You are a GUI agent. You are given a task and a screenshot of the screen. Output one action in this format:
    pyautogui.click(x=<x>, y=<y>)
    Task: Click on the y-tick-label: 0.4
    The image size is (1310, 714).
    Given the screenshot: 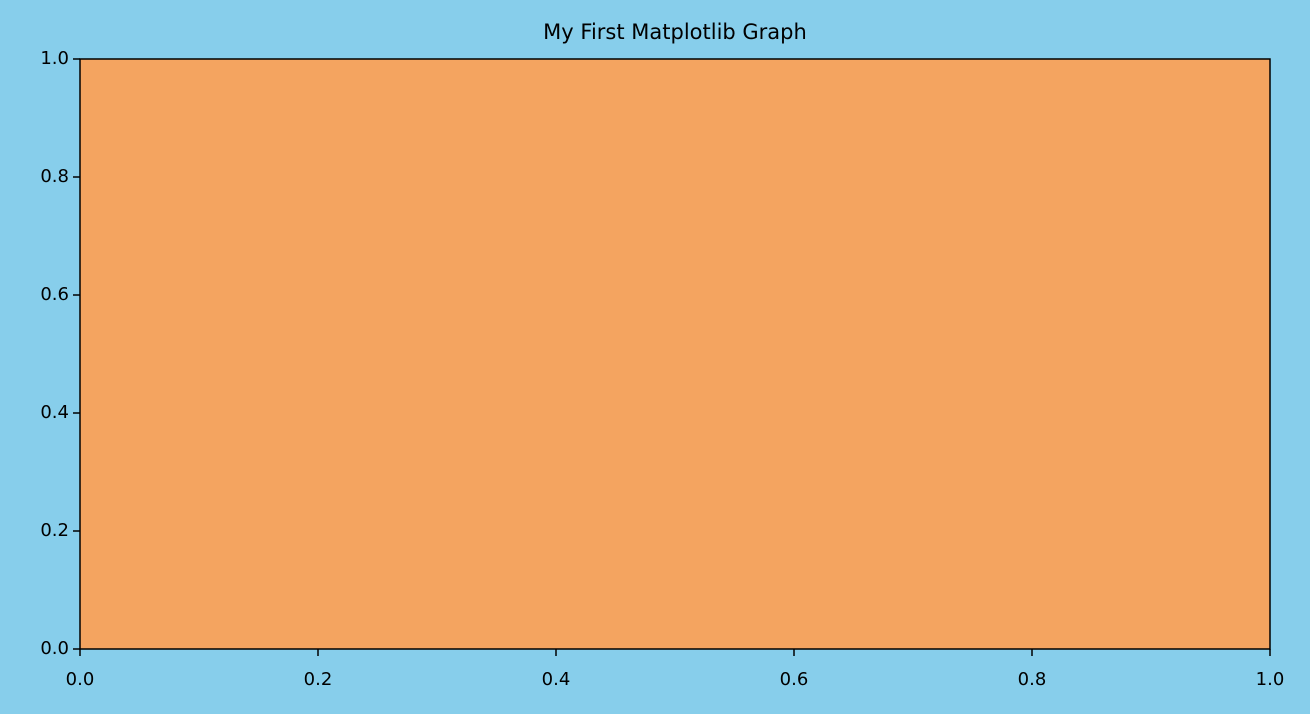 What is the action you would take?
    pyautogui.click(x=54, y=412)
    